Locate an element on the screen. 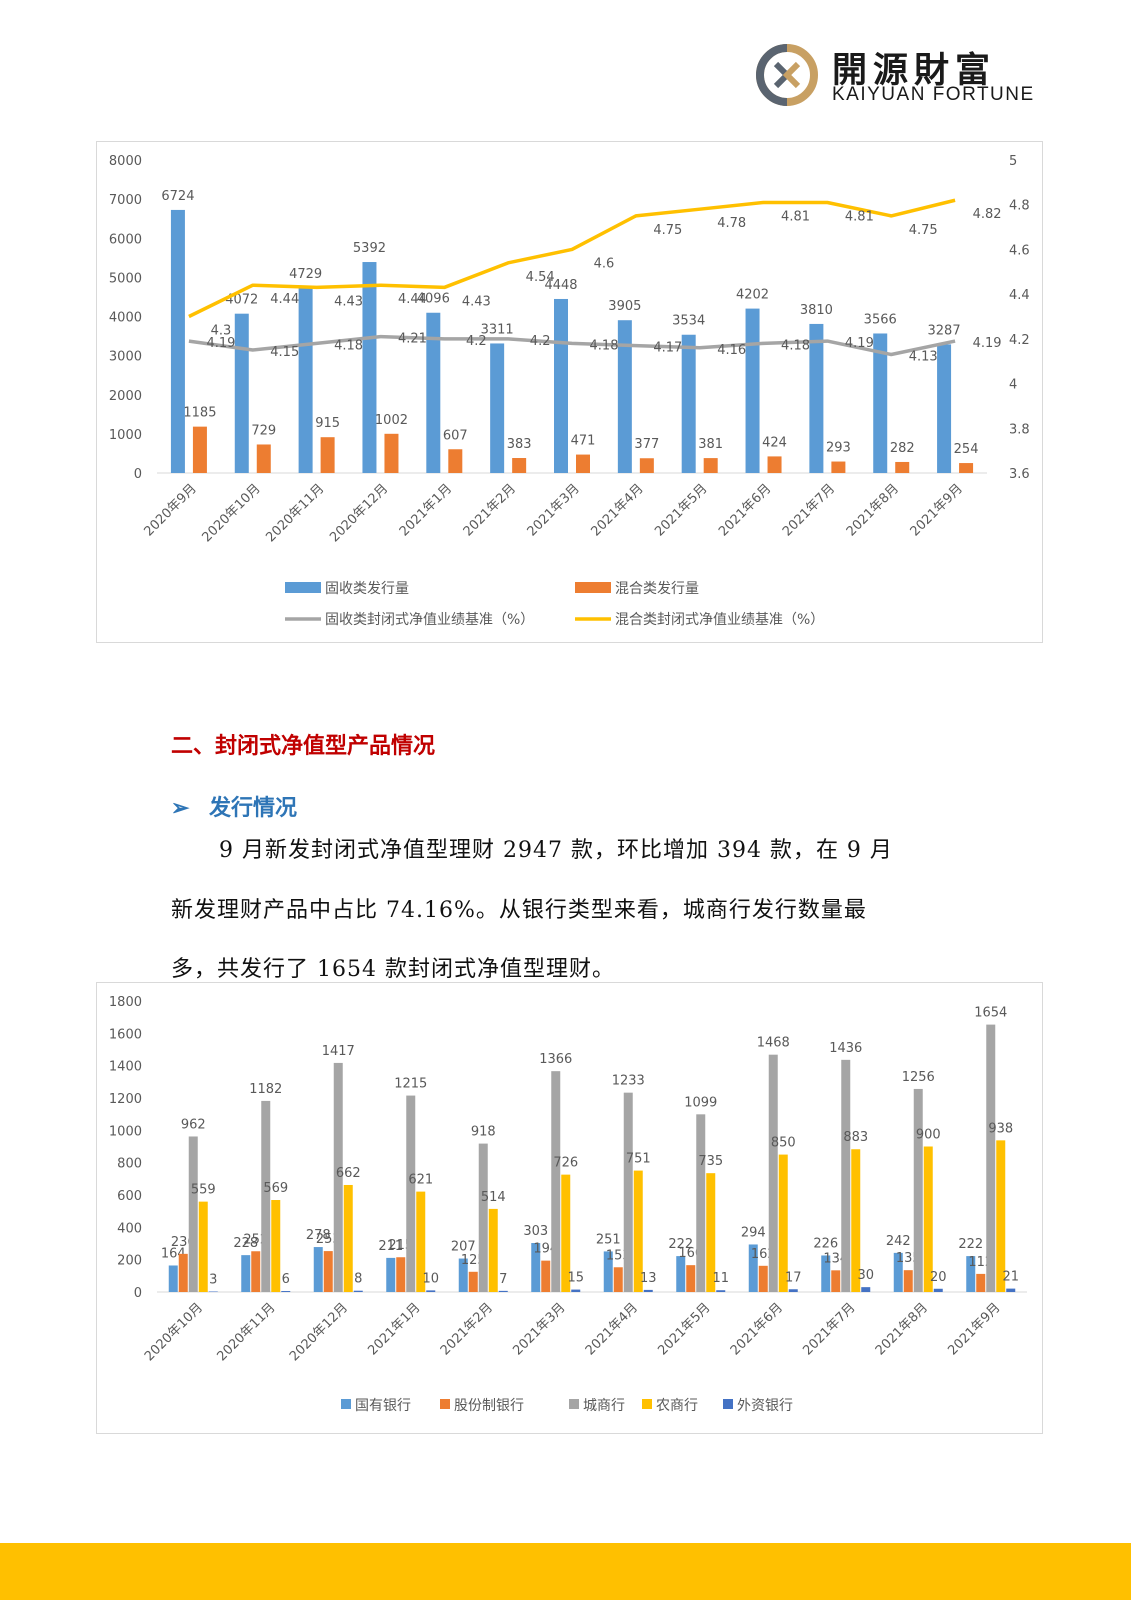 The image size is (1131, 1600). legend-swatch is located at coordinates (303, 587).